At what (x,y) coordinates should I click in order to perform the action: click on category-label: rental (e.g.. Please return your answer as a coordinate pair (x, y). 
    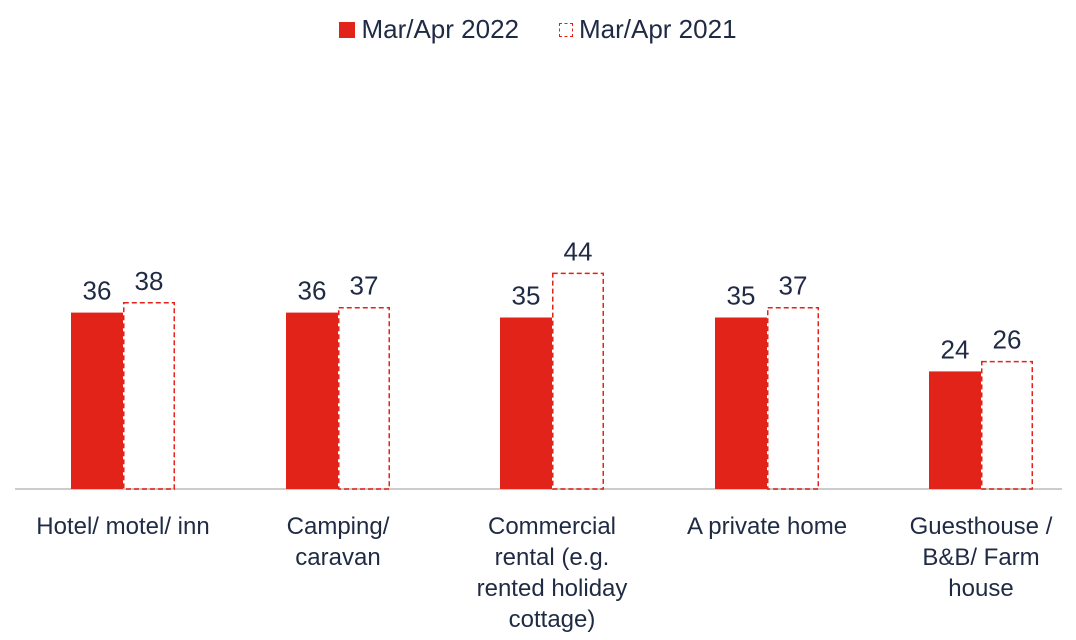
    Looking at the image, I should click on (552, 557).